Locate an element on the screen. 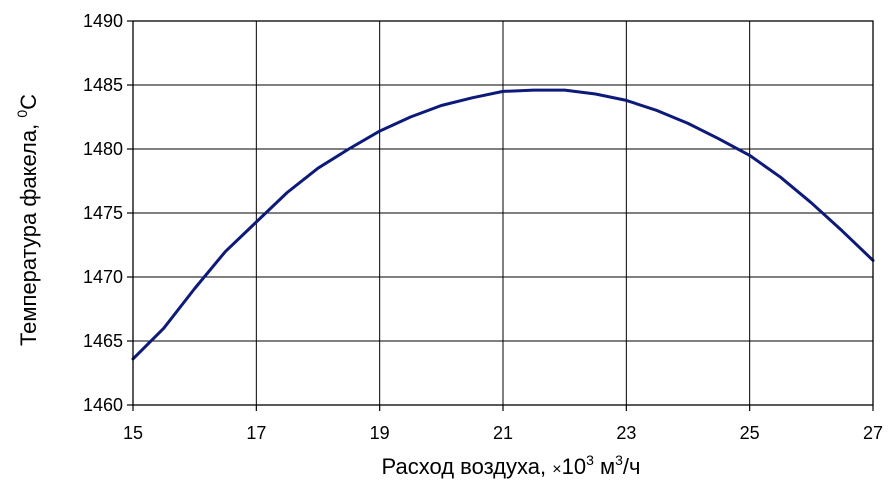  y-axis-label: Температура факела, 0С is located at coordinates (27, 220).